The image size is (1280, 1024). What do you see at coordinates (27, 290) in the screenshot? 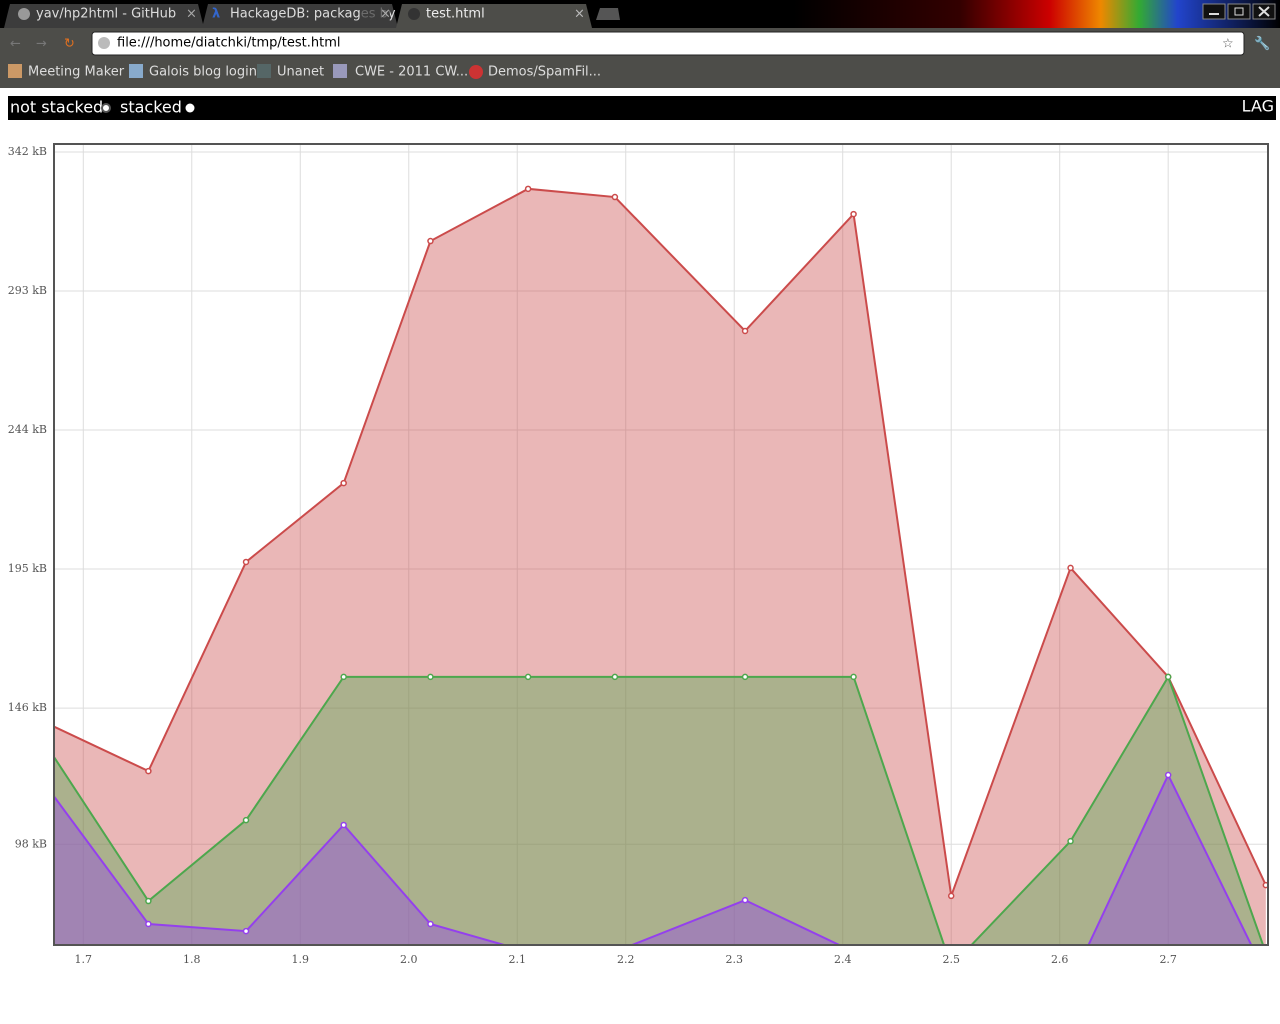
I see `y-tick-label: 293 kB` at bounding box center [27, 290].